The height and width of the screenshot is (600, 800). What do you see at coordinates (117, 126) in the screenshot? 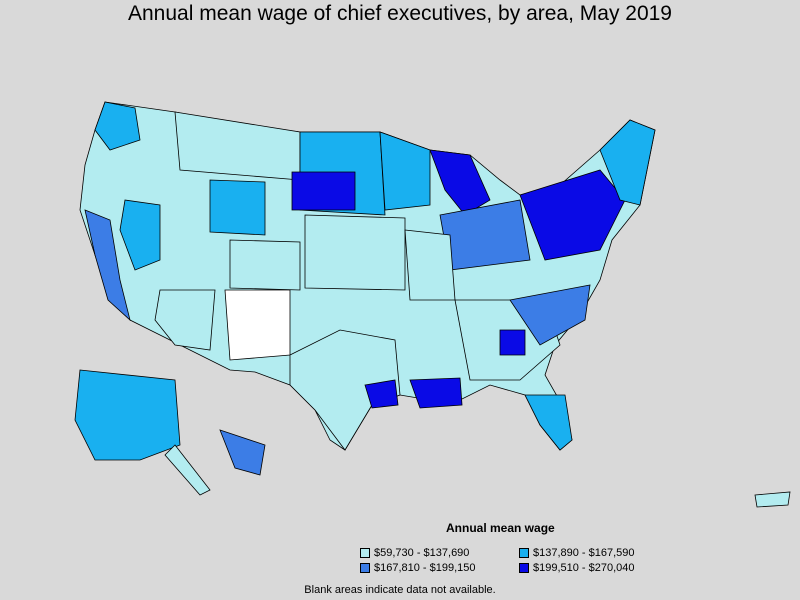
I see `region-pacific-nw` at bounding box center [117, 126].